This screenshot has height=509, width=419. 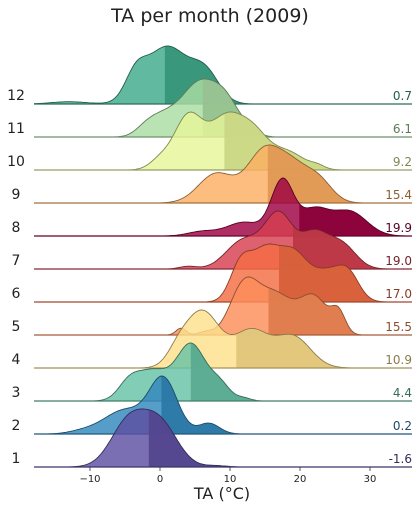 What do you see at coordinates (402, 96) in the screenshot?
I see `mean-value-label: 0.7` at bounding box center [402, 96].